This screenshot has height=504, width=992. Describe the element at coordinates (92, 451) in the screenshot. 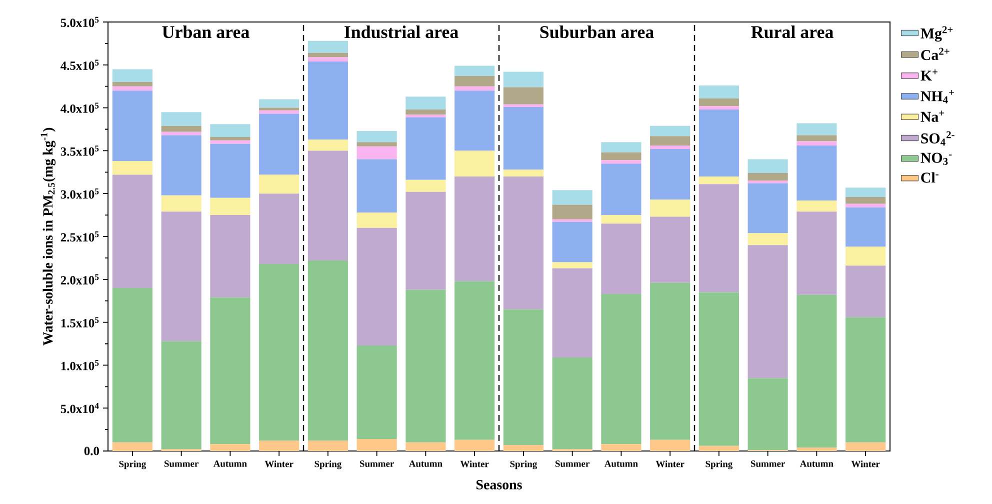

I see `y-tick-label: 0.0` at that location.